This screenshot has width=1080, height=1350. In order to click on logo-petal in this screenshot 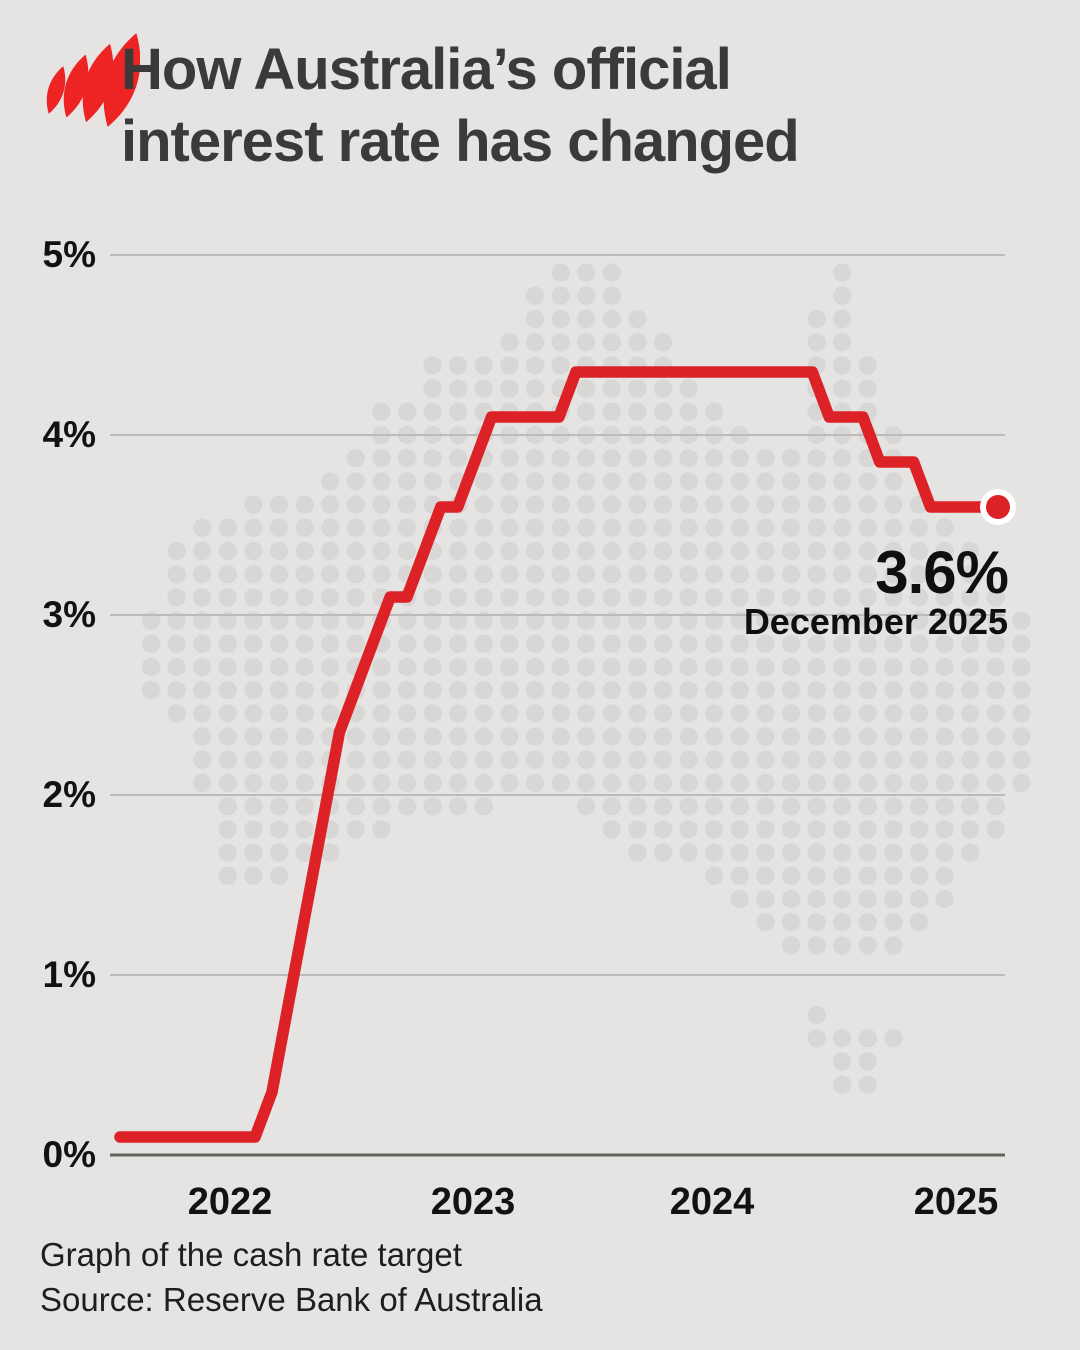, I will do `click(76, 86)`.